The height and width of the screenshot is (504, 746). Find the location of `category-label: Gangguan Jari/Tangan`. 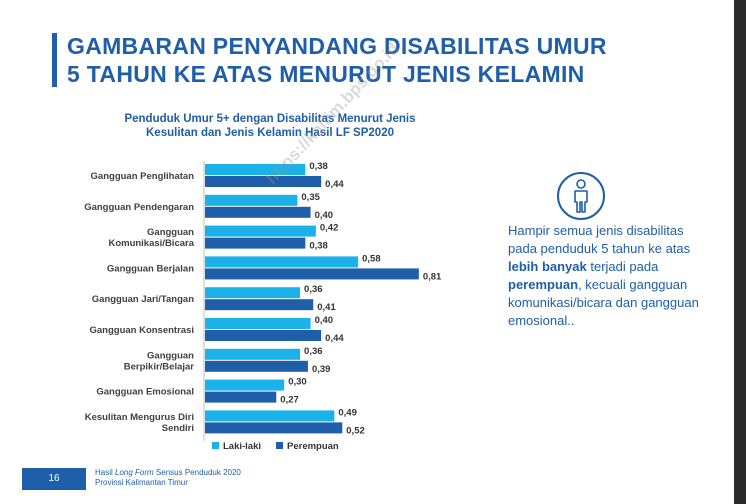

category-label: Gangguan Jari/Tangan is located at coordinates (143, 299).